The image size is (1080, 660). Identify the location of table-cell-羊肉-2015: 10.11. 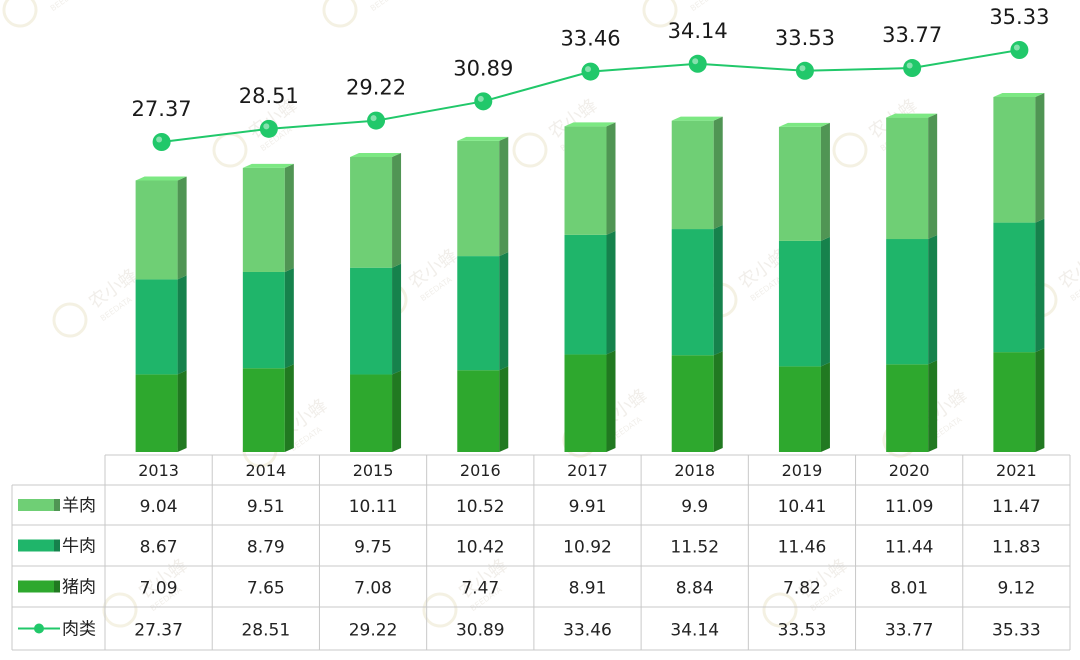
(373, 507).